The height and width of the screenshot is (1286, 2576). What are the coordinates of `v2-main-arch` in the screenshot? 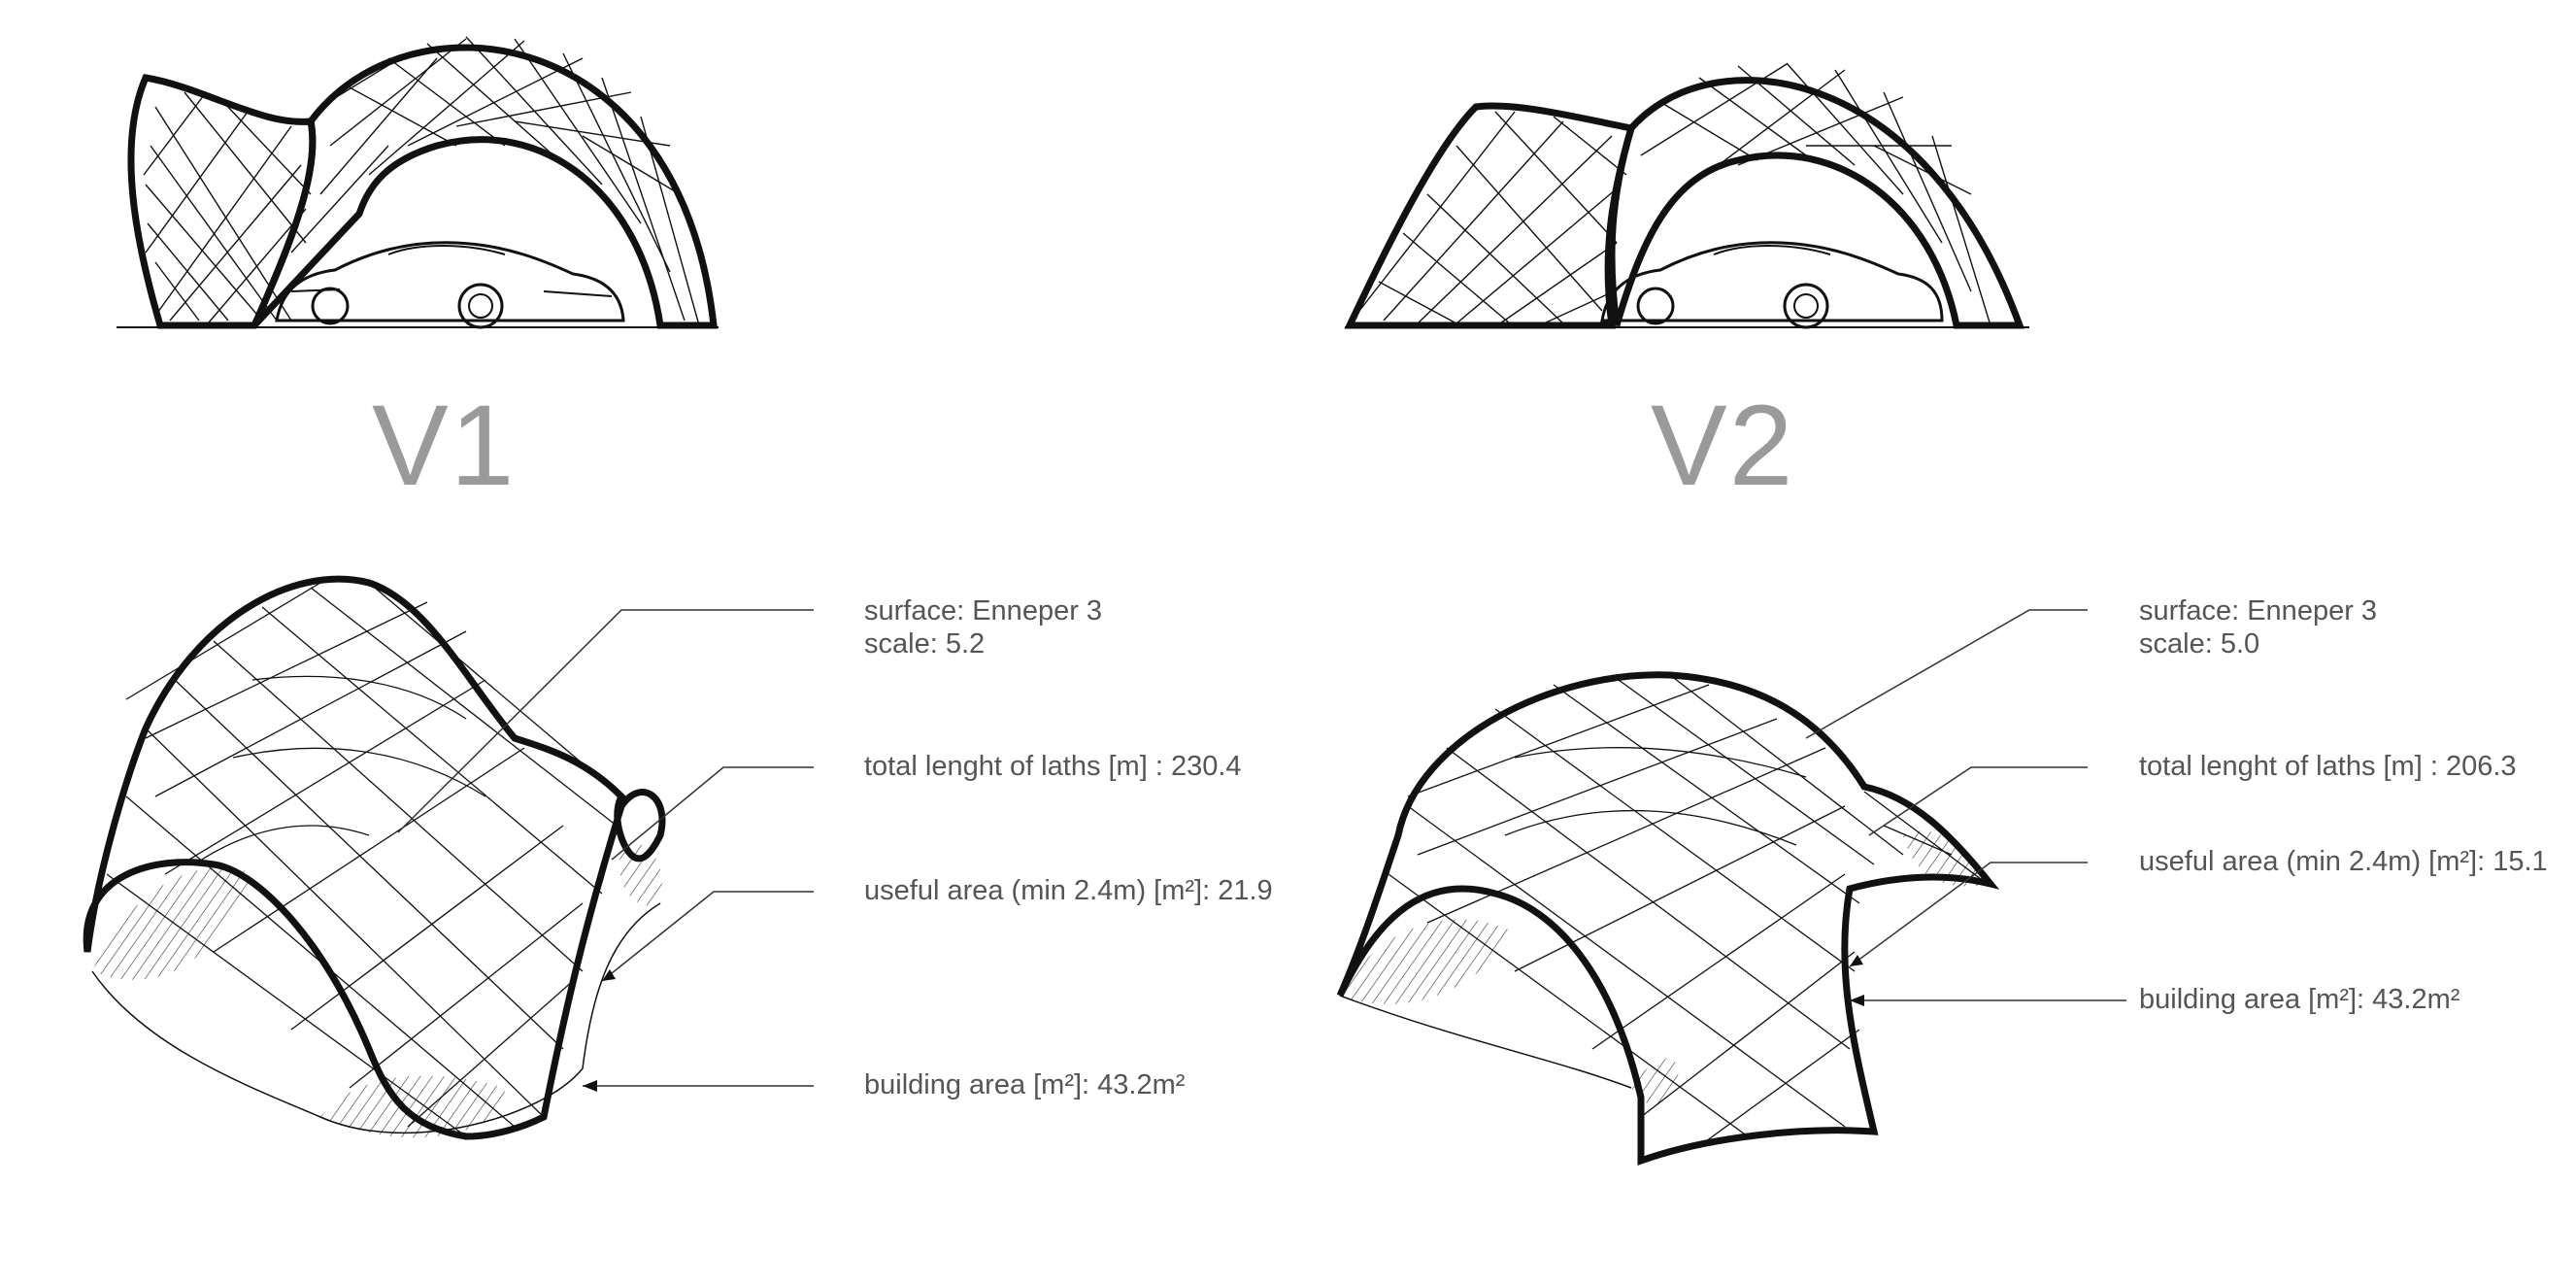 It's located at (1817, 203).